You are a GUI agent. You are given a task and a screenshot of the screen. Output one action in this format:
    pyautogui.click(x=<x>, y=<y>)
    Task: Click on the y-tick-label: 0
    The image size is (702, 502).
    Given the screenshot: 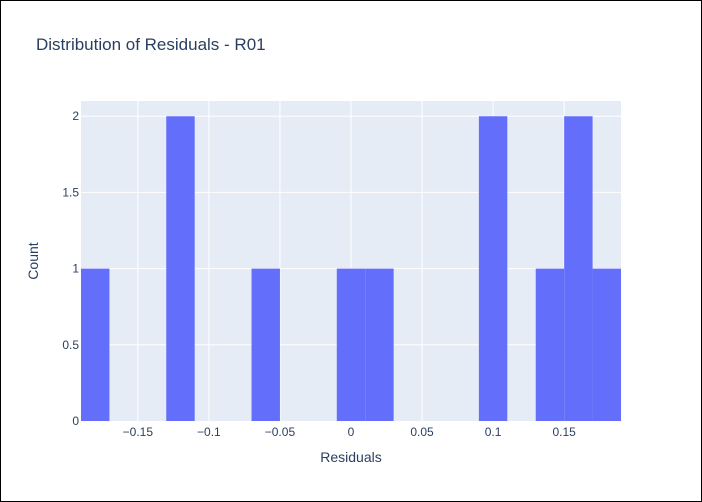 What is the action you would take?
    pyautogui.click(x=75, y=421)
    